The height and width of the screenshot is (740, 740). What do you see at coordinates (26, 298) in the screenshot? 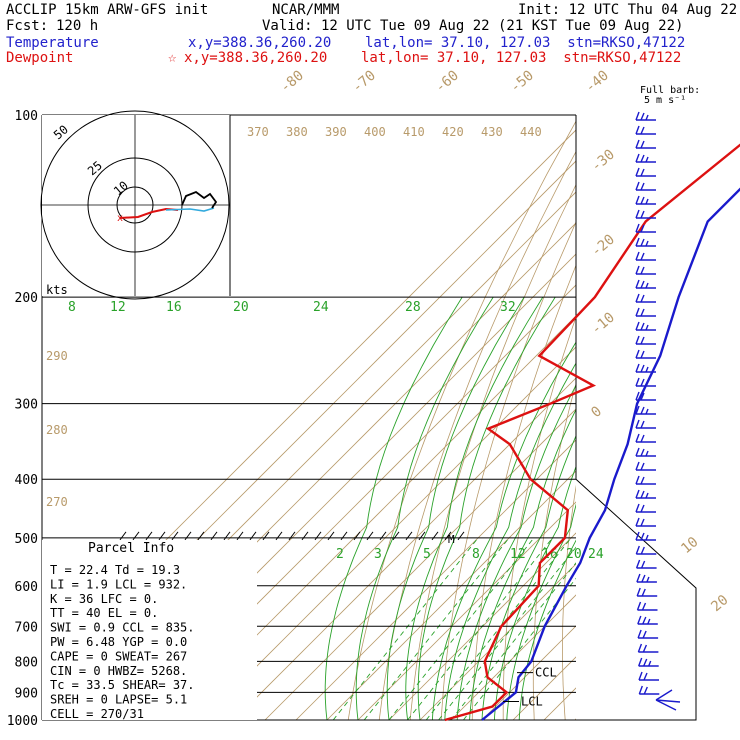
I see `pressure-label: 200` at bounding box center [26, 298].